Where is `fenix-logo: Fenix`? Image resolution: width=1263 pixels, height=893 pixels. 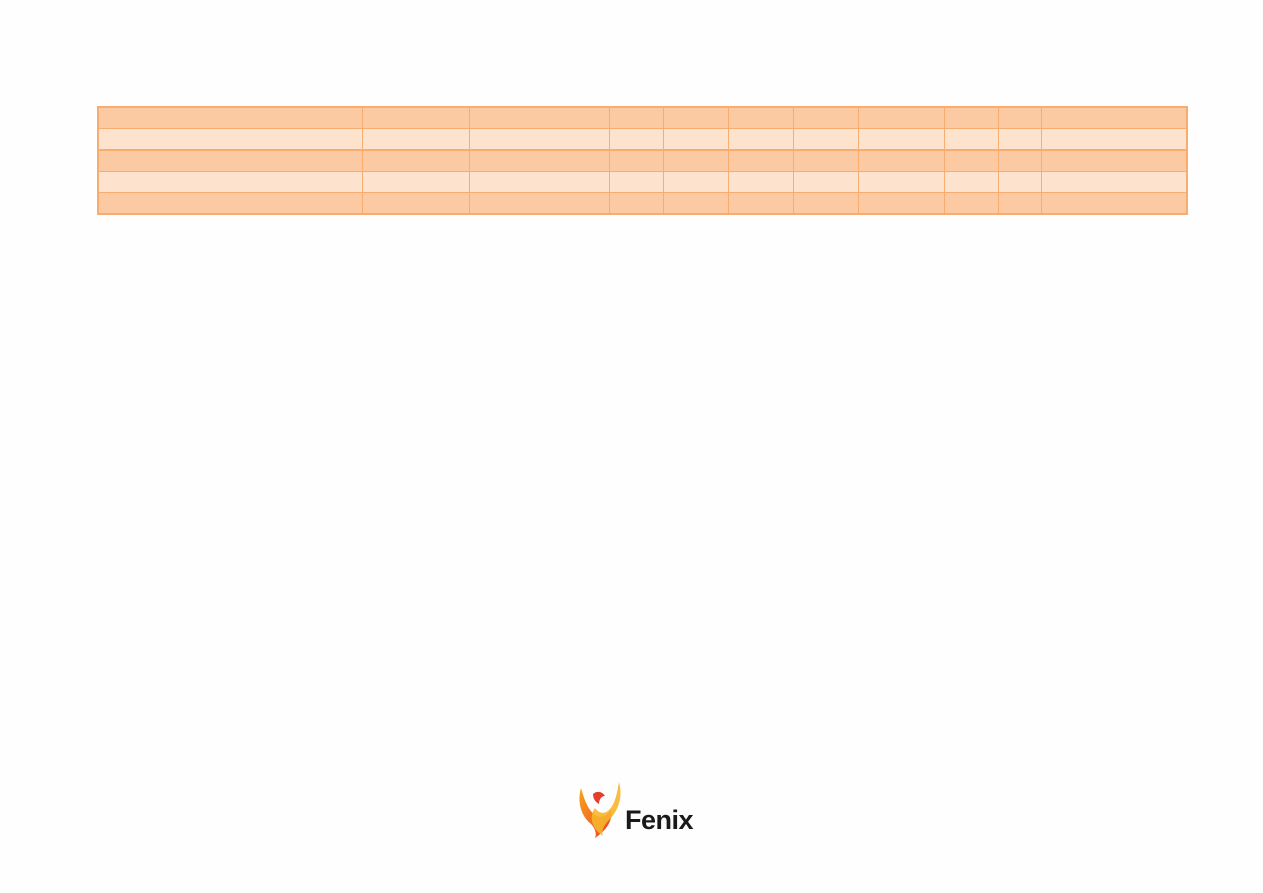 fenix-logo: Fenix is located at coordinates (635, 809).